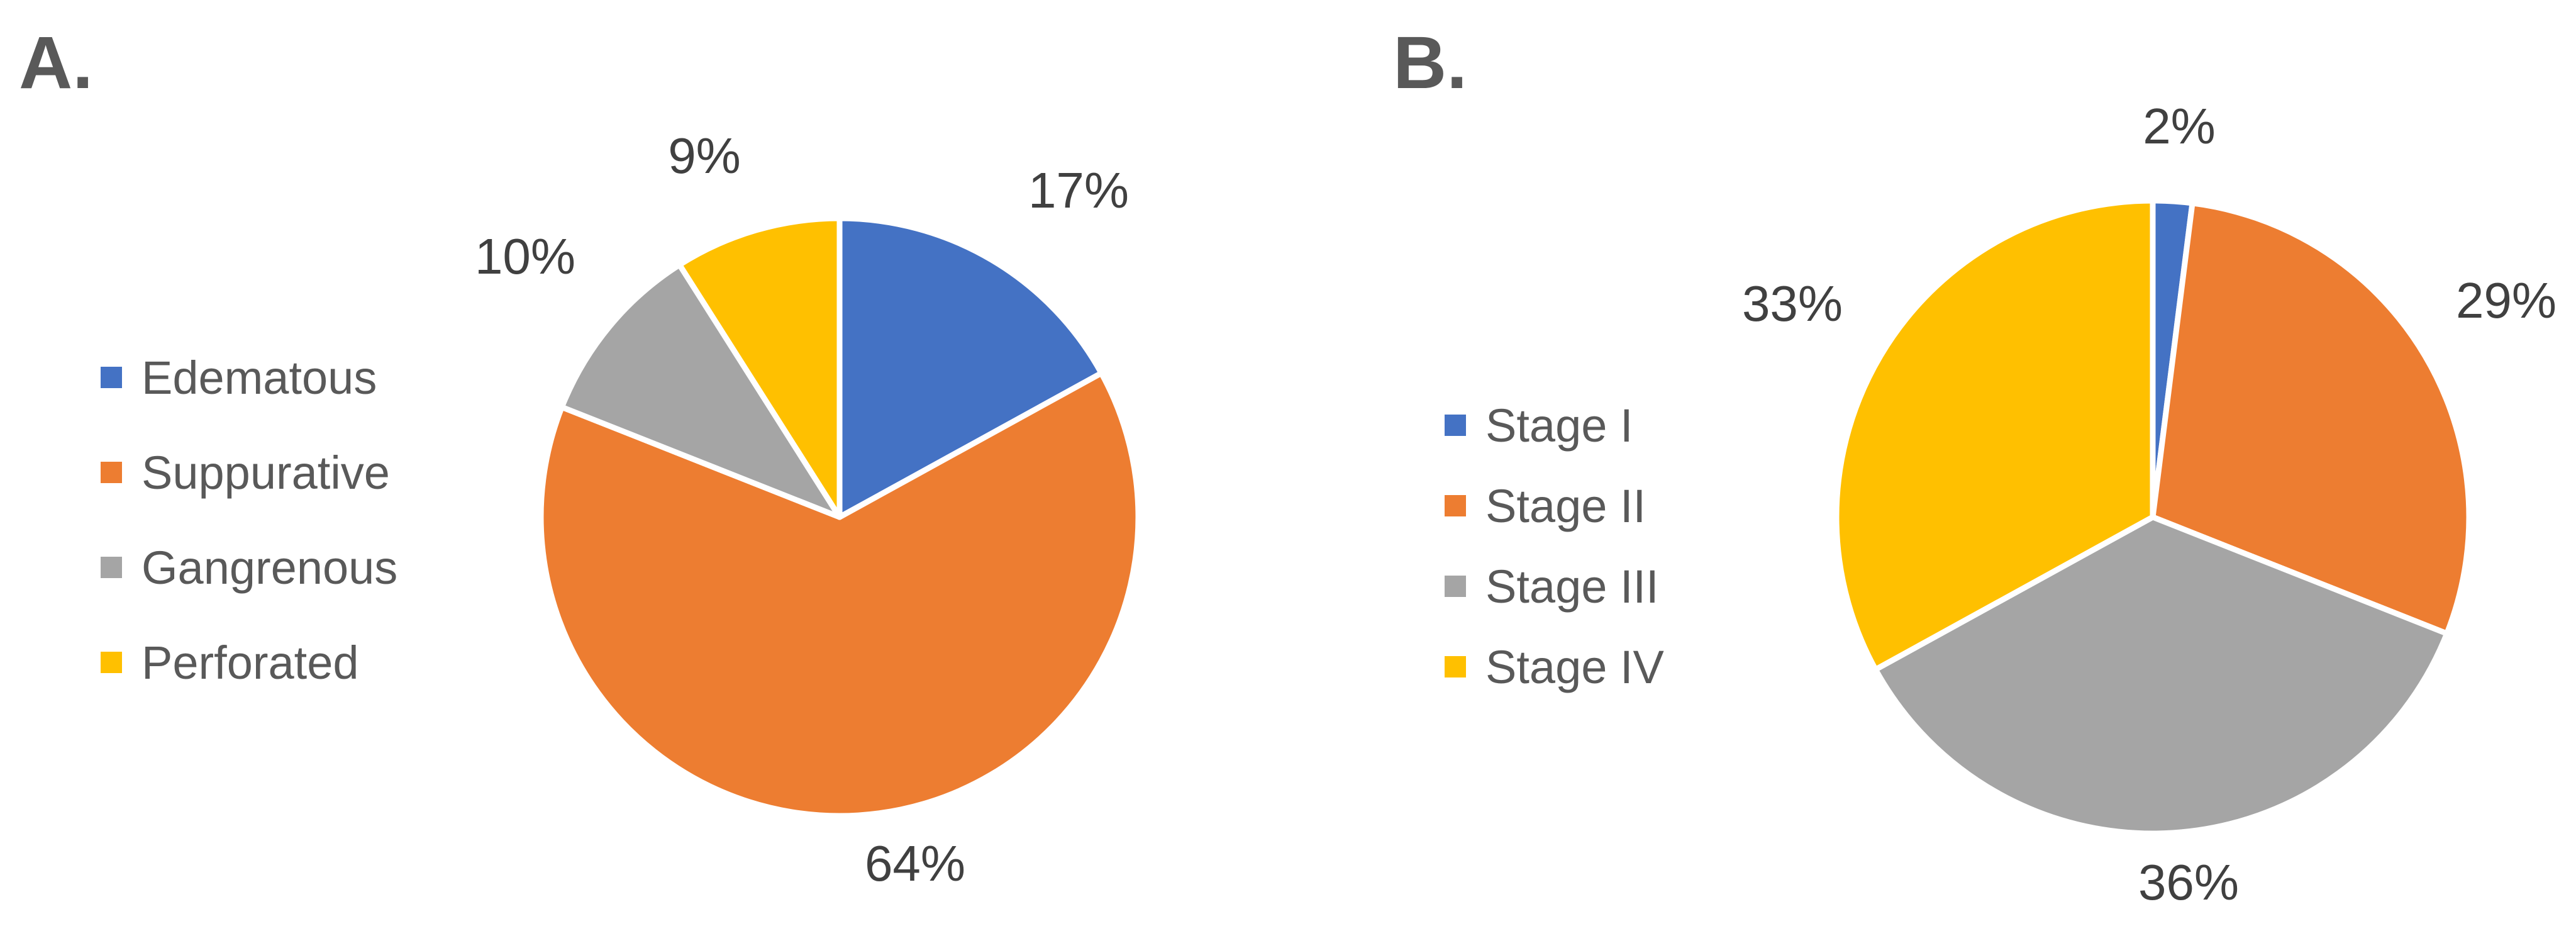  What do you see at coordinates (704, 156) in the screenshot?
I see `data-label-perforated: 9%` at bounding box center [704, 156].